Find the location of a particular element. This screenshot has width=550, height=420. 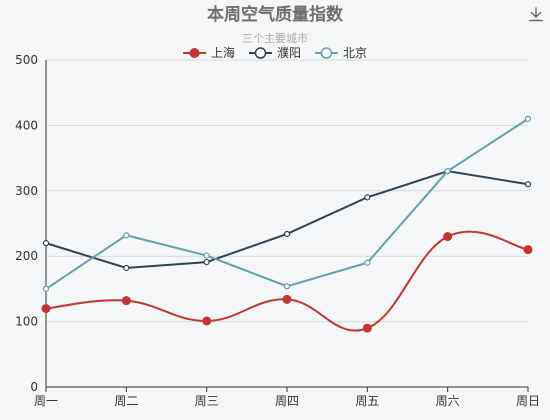

y-tick-label: 0 is located at coordinates (34, 387).